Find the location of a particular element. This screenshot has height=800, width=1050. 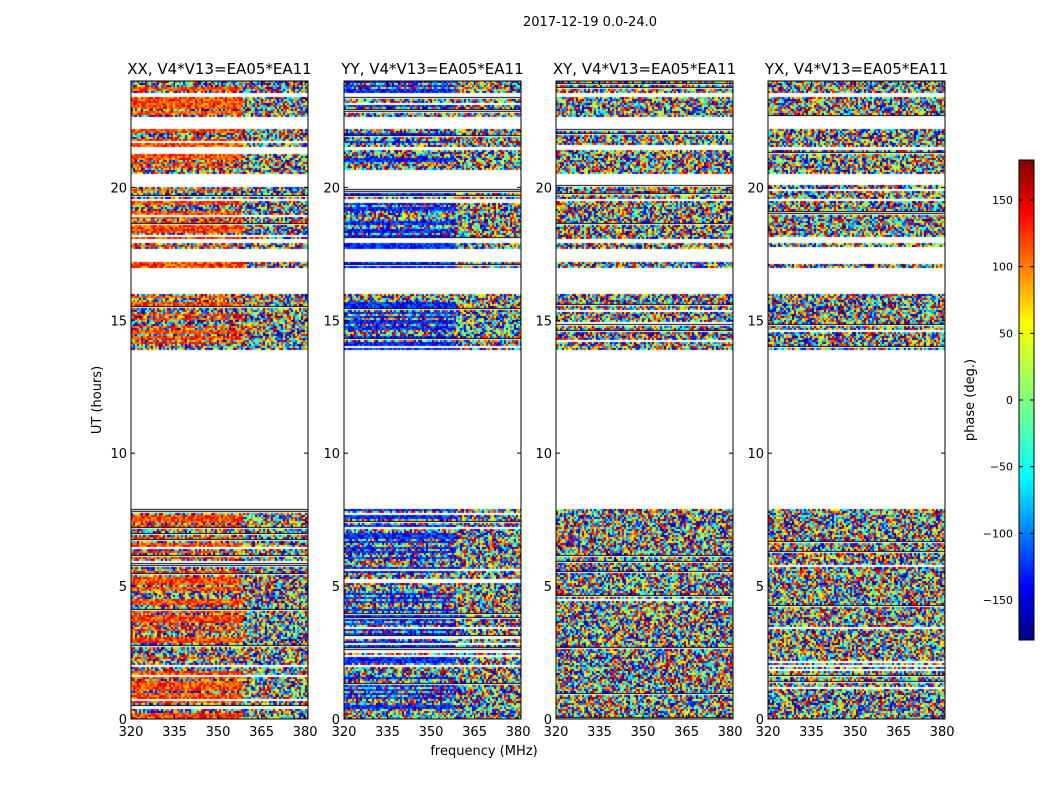

panel-title: XX, V4*V13=EA05*EA11 is located at coordinates (219, 69).